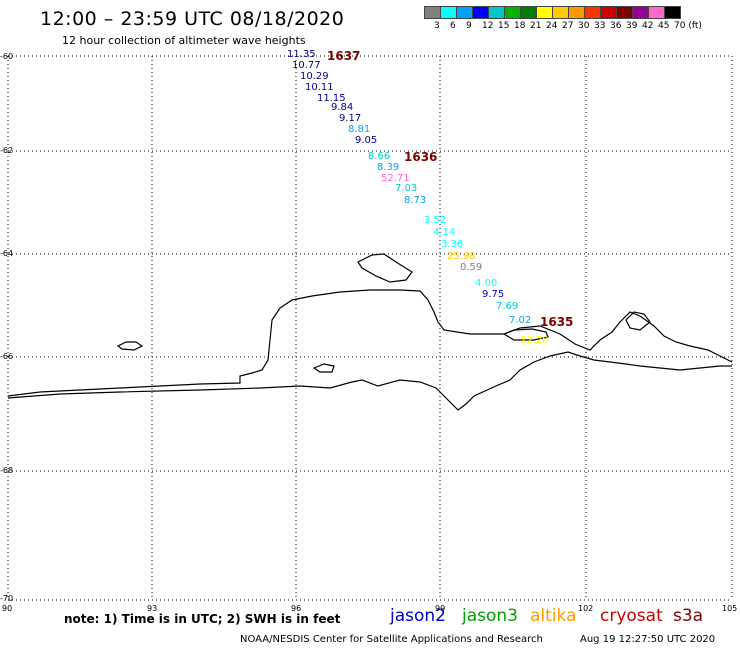  Describe the element at coordinates (385, 268) in the screenshot. I see `island-north` at that location.